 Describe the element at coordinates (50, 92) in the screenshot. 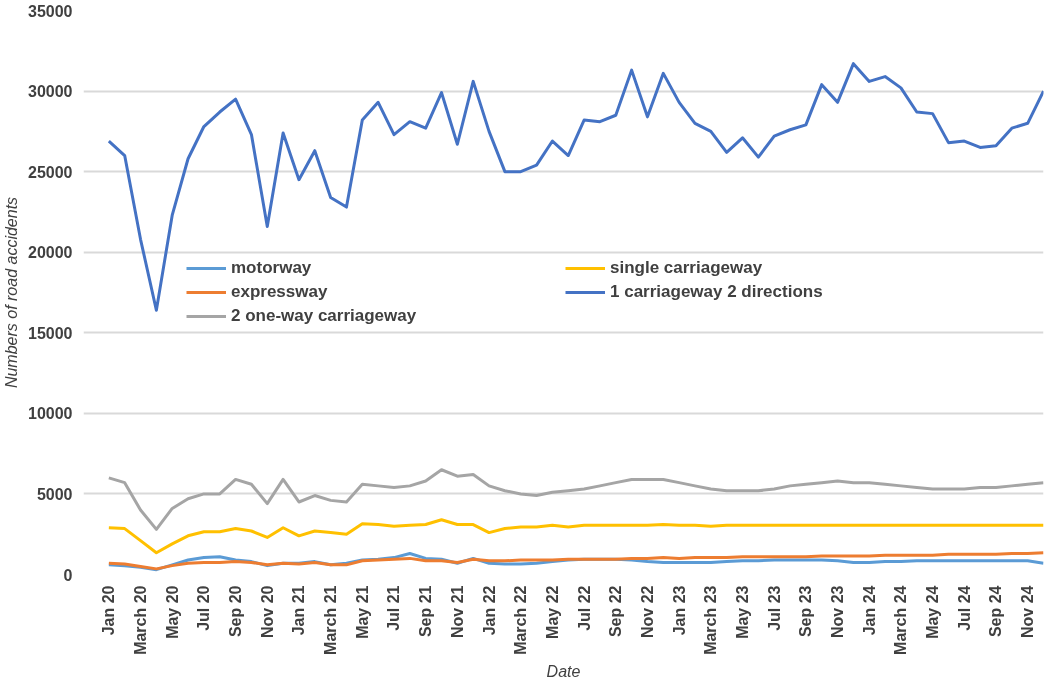

I see `y-tick-label: 30000` at that location.